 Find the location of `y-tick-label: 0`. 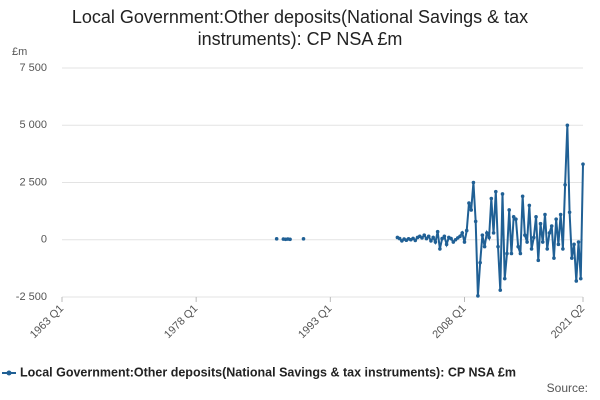

y-tick-label: 0 is located at coordinates (44, 240).